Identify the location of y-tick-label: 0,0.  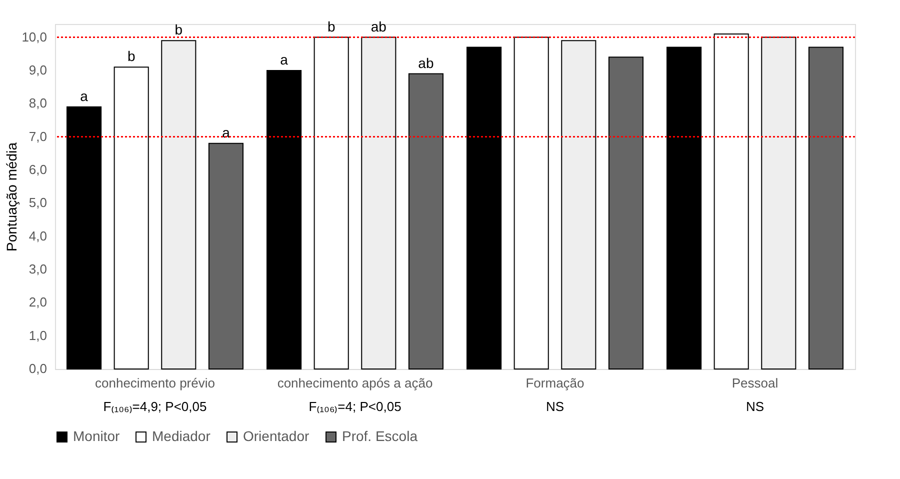
(37, 368).